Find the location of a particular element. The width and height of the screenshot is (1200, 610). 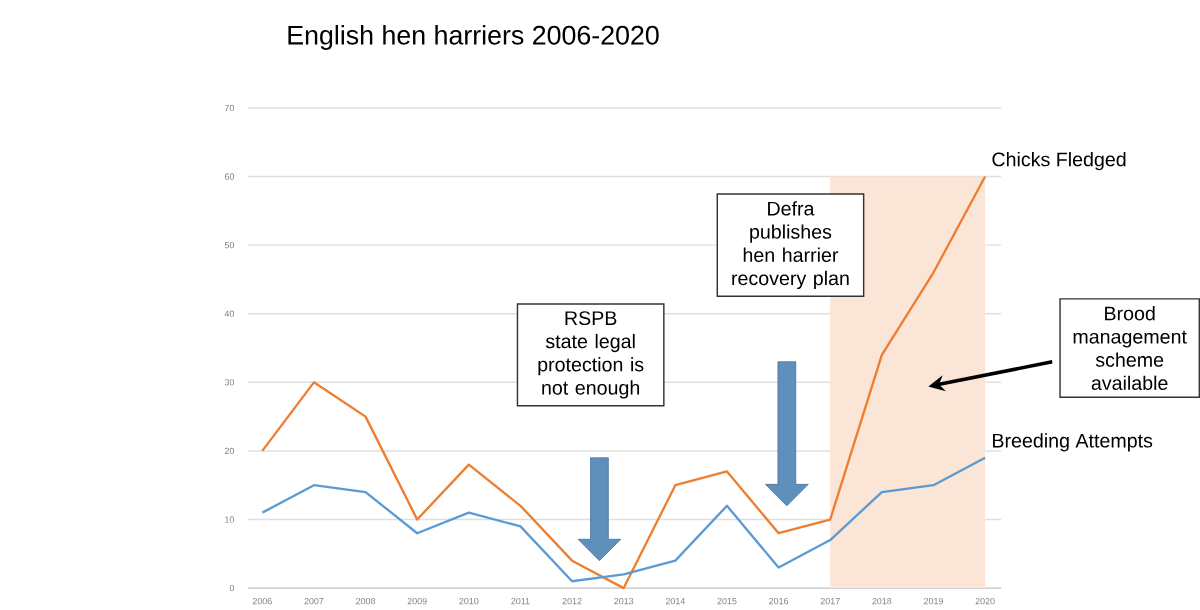

series-label: Breeding Attempts is located at coordinates (1073, 442).